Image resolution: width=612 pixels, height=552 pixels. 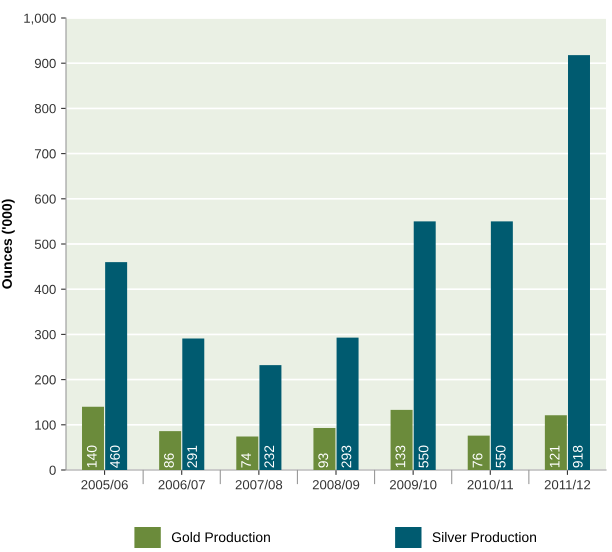 I want to click on data-label: 74, so click(x=246, y=460).